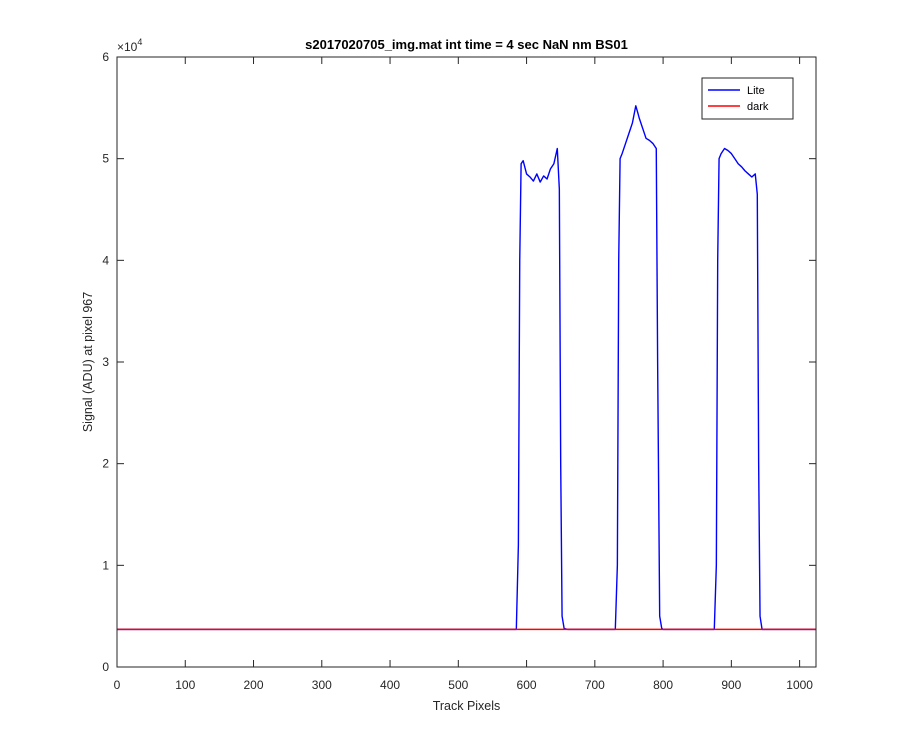 This screenshot has width=900, height=755. Describe the element at coordinates (185, 685) in the screenshot. I see `x-tick-label: 100` at that location.